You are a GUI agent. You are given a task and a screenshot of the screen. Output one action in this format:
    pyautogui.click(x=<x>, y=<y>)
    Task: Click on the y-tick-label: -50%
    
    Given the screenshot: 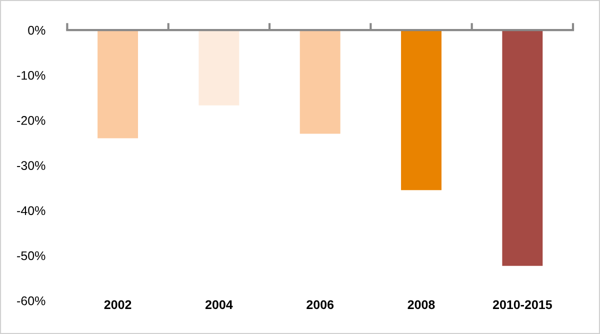 What is the action you would take?
    pyautogui.click(x=31, y=255)
    